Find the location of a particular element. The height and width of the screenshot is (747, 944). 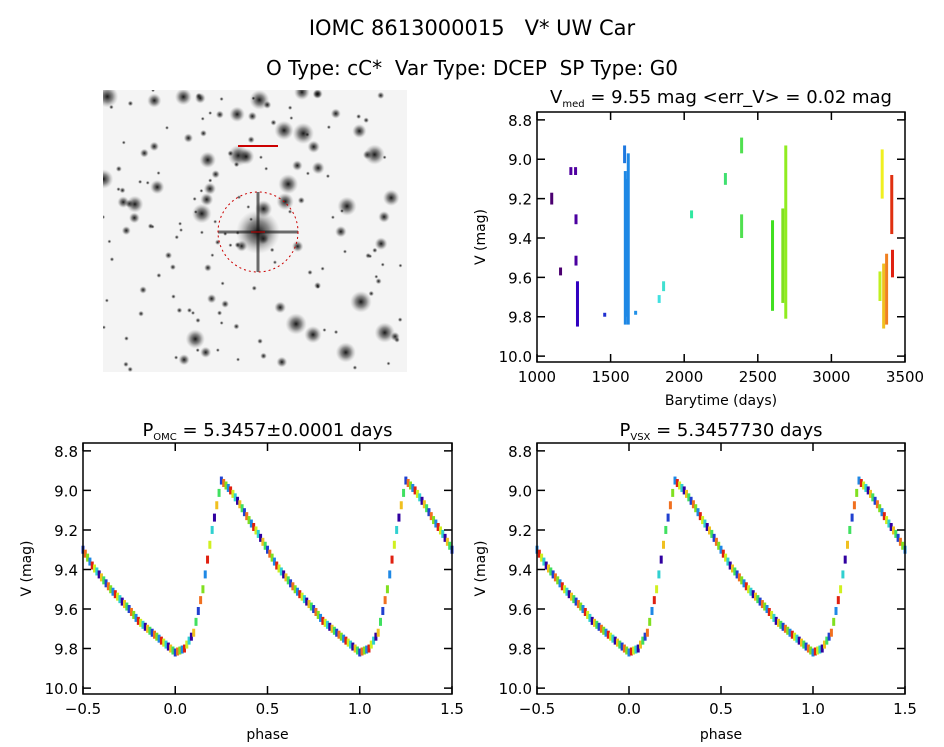

x-tick-label: 1.5 is located at coordinates (905, 709).